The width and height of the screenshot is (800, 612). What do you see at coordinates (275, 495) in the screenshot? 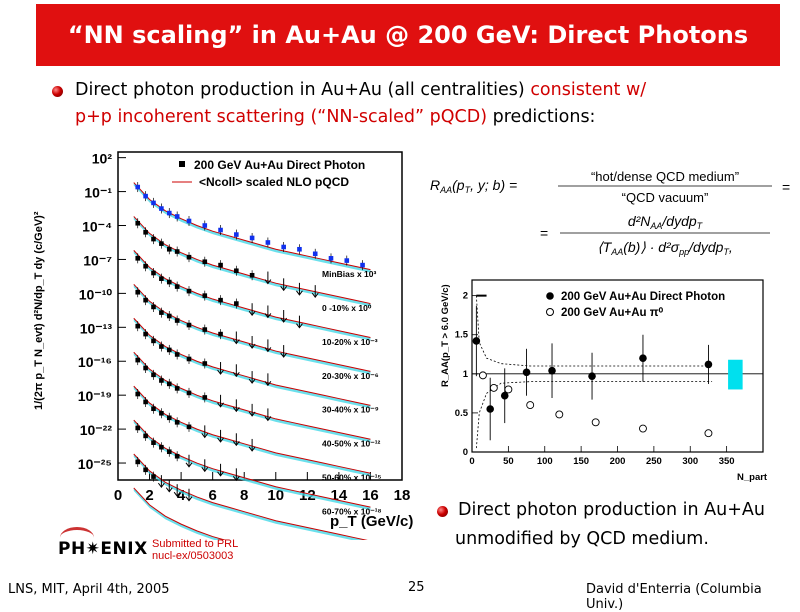
I see `x-tick-label: 10` at bounding box center [275, 495].